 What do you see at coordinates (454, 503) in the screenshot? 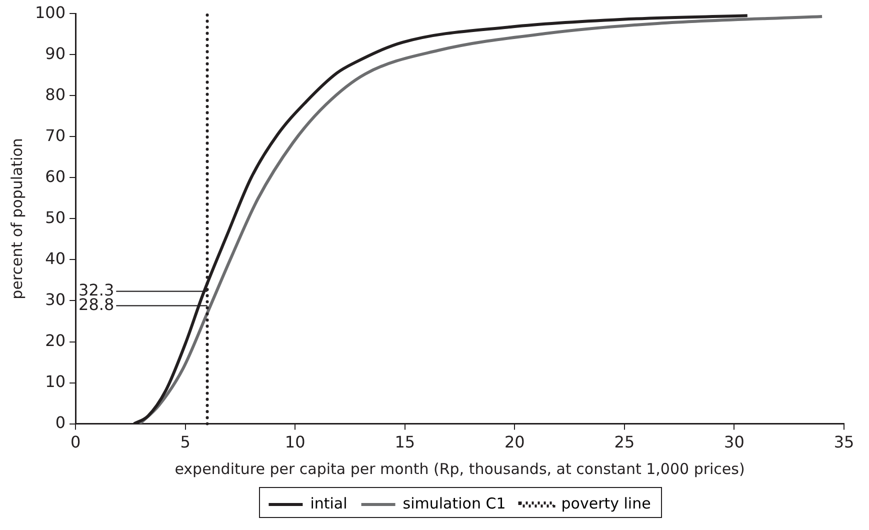
I see `legend-label: simulation C1` at bounding box center [454, 503].